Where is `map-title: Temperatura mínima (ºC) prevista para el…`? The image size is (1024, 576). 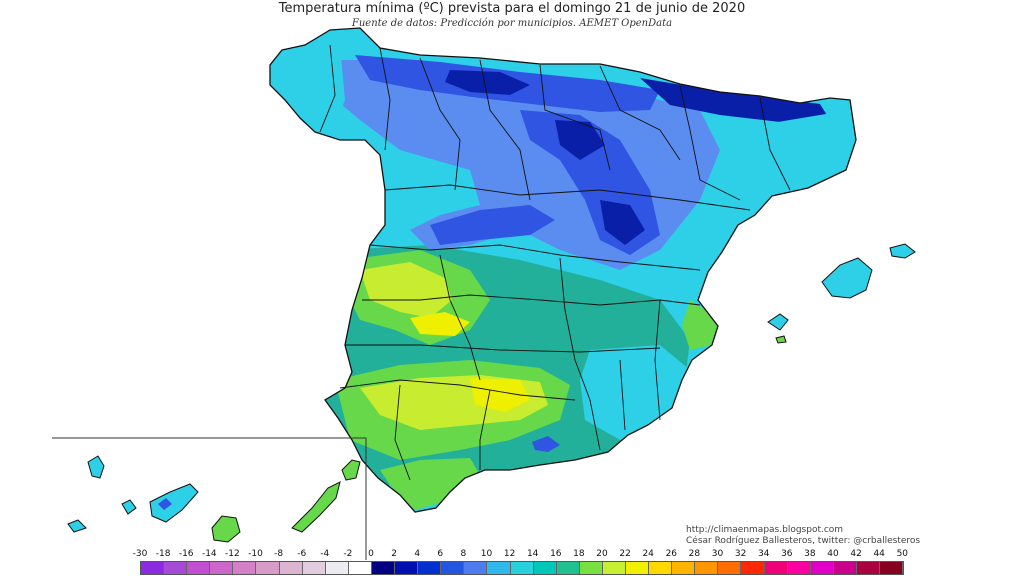
map-title: Temperatura mínima (ºC) prevista para el… is located at coordinates (512, 8).